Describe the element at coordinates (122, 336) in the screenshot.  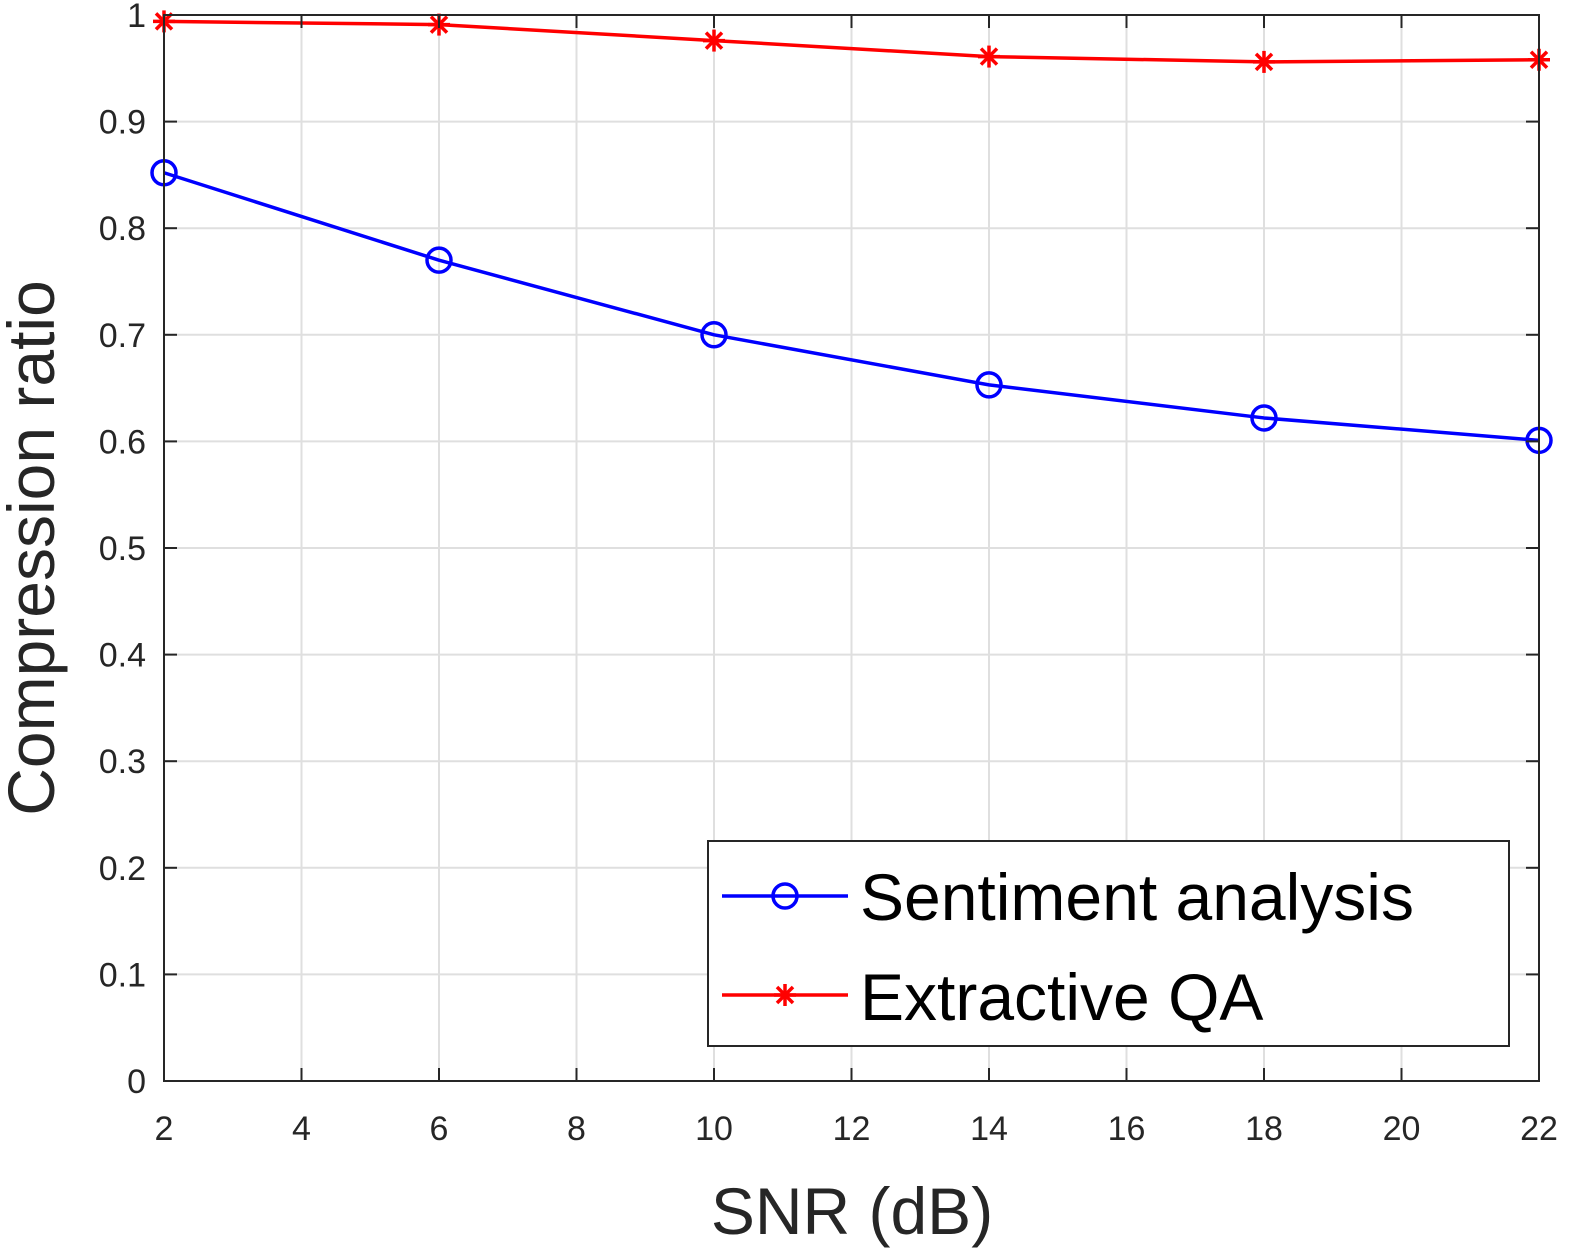
I see `y-tick-label: 0.7` at that location.